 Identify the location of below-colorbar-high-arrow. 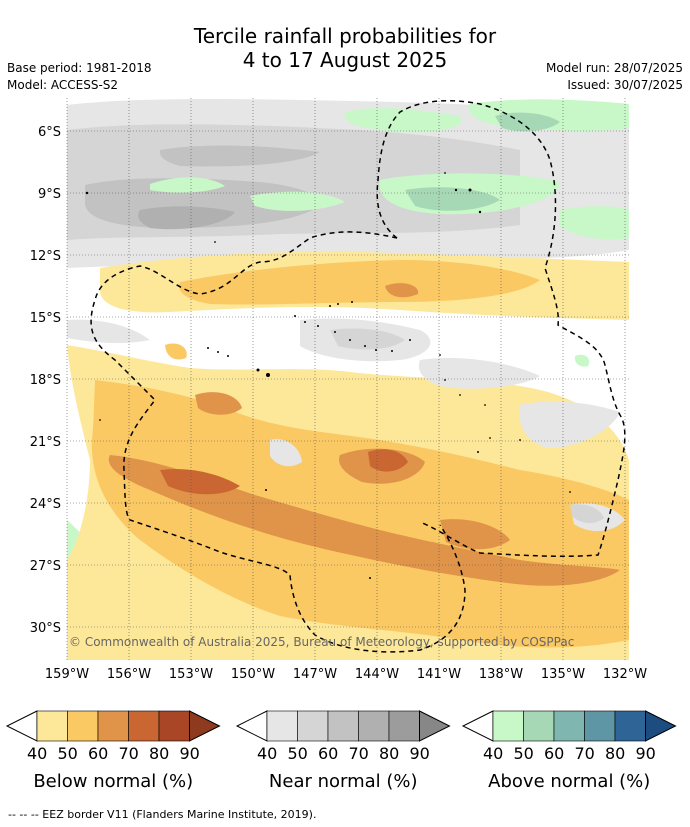
(205, 726).